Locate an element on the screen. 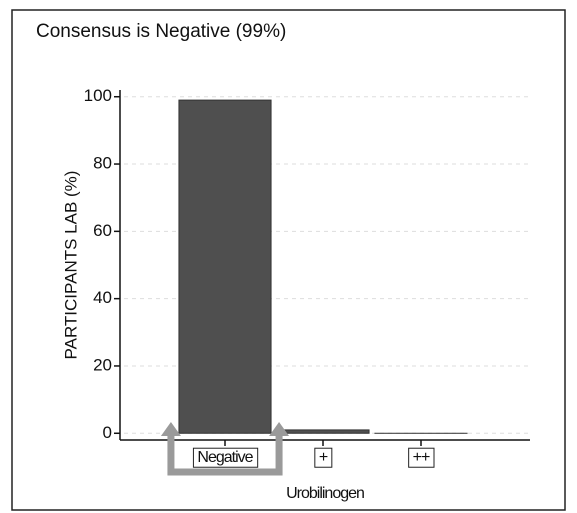 This screenshot has width=577, height=513. y-axis-label: PARTICIPANTS LAB (%) is located at coordinates (70, 265).